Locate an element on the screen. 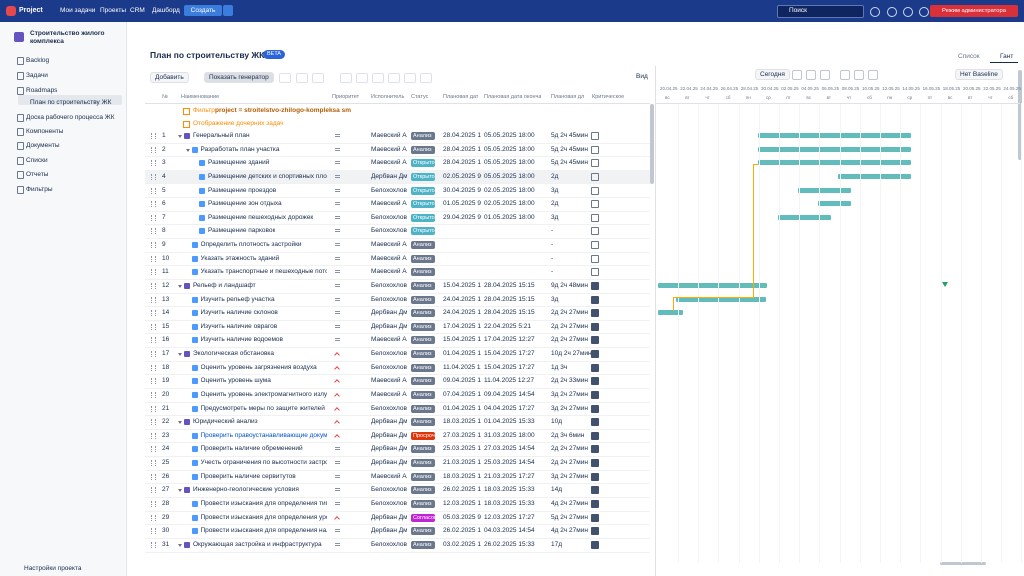  gantt-zoom-in is located at coordinates (797, 75).